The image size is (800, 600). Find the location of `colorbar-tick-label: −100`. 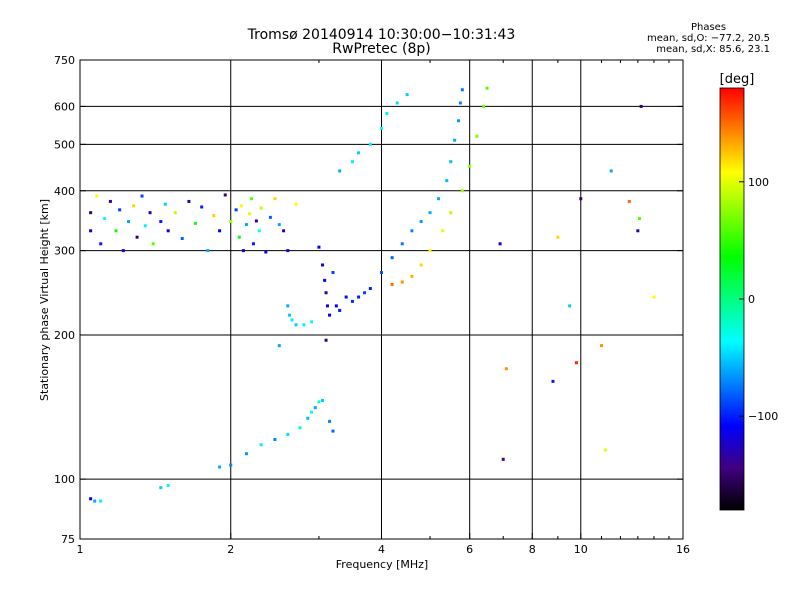

colorbar-tick-label: −100 is located at coordinates (763, 416).